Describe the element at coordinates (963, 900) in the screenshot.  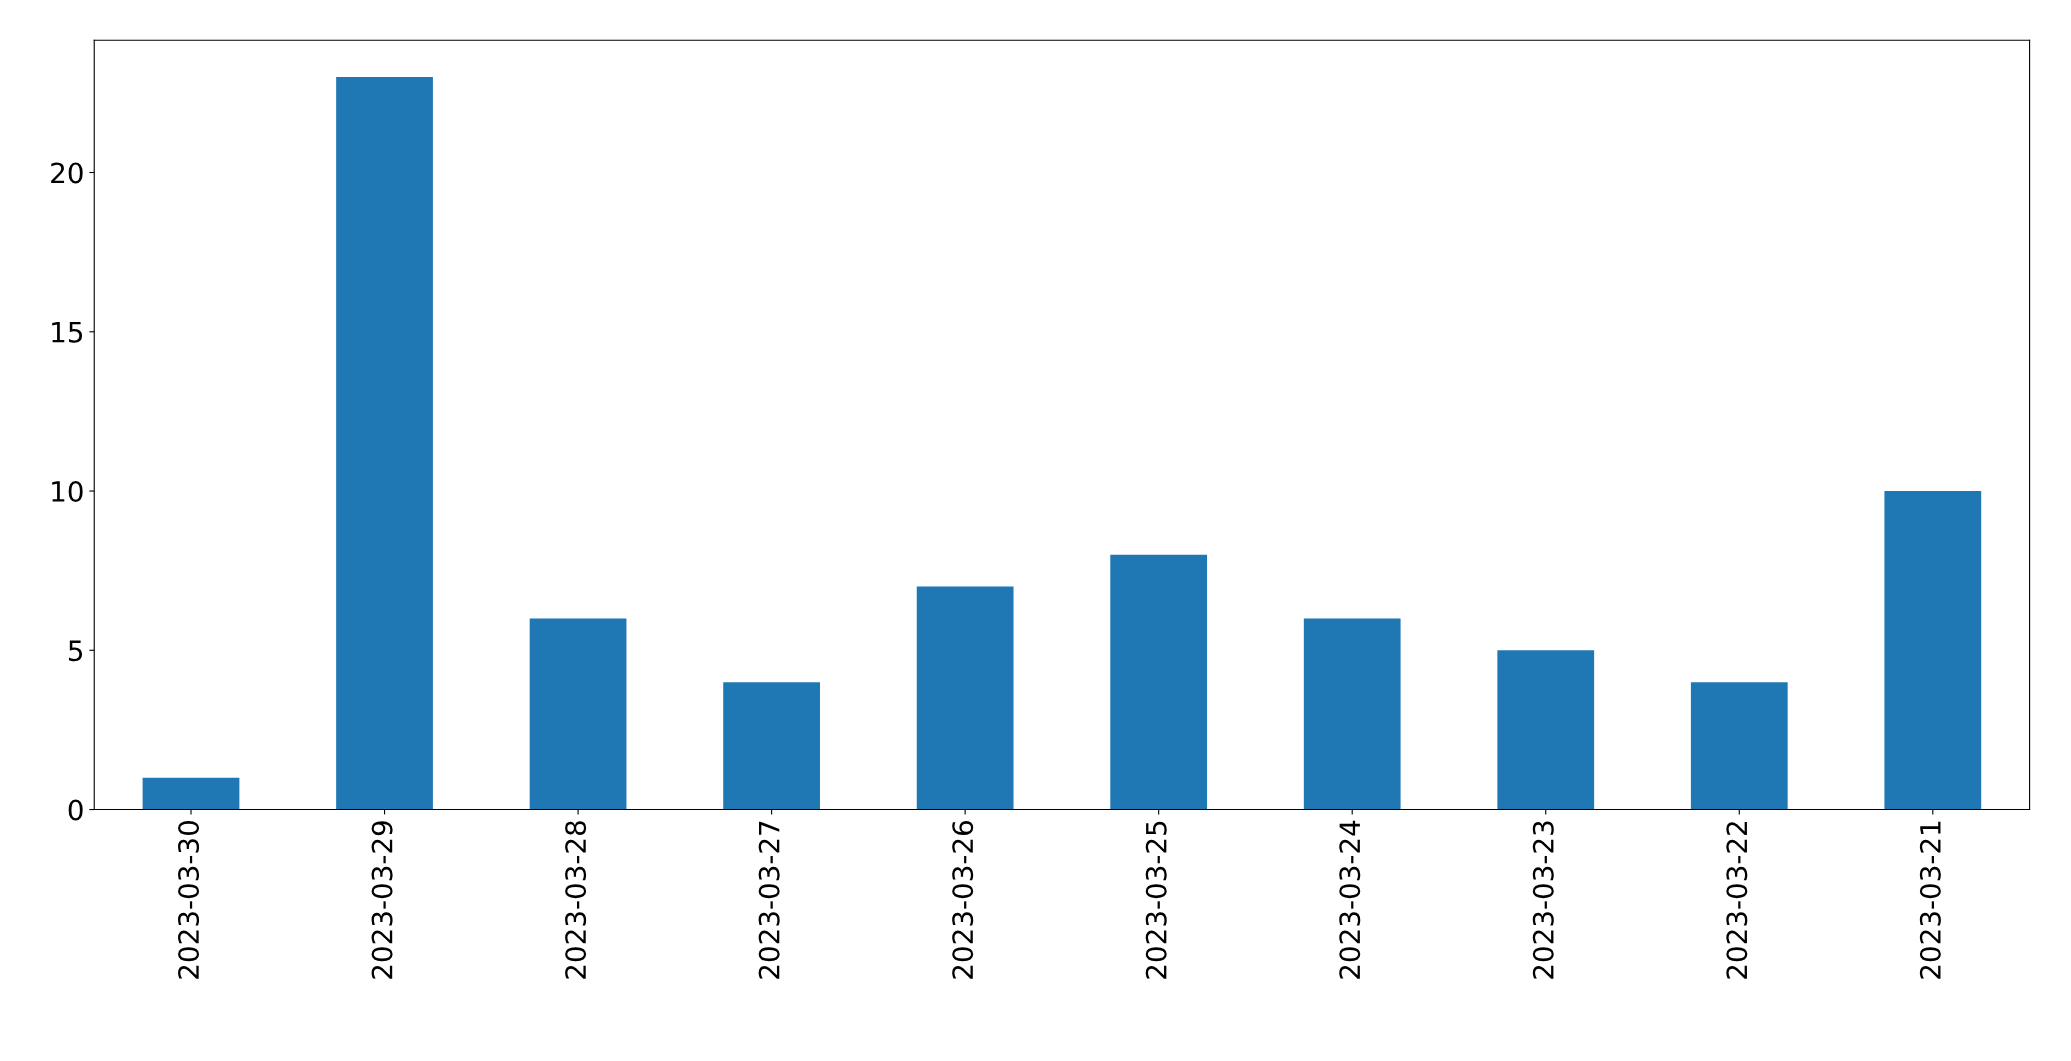
I see `x-tick-label: 2023-03-26` at that location.